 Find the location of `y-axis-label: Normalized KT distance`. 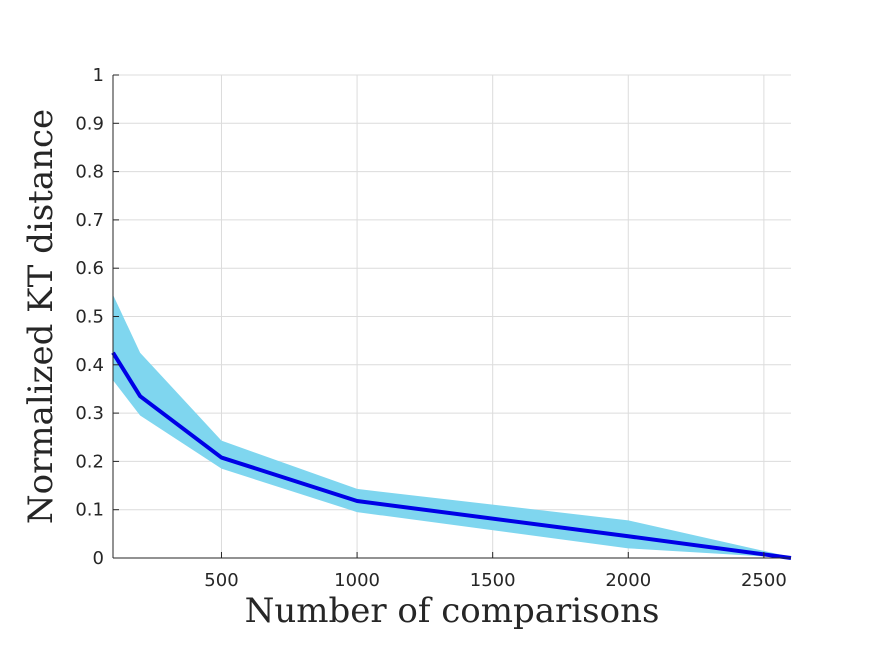

y-axis-label: Normalized KT distance is located at coordinates (41, 316).